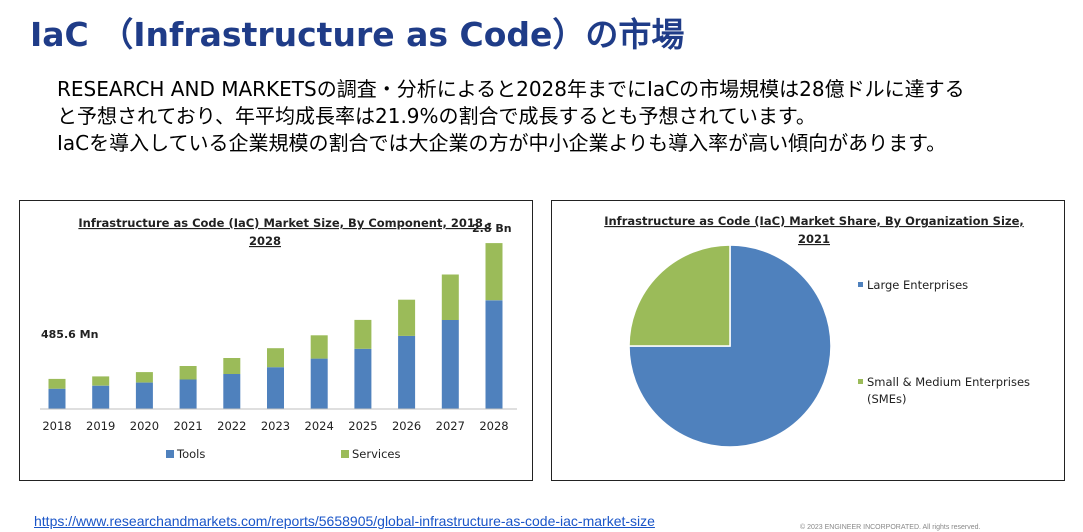  I want to click on legend-label-sme: (SMEs), so click(886, 399).